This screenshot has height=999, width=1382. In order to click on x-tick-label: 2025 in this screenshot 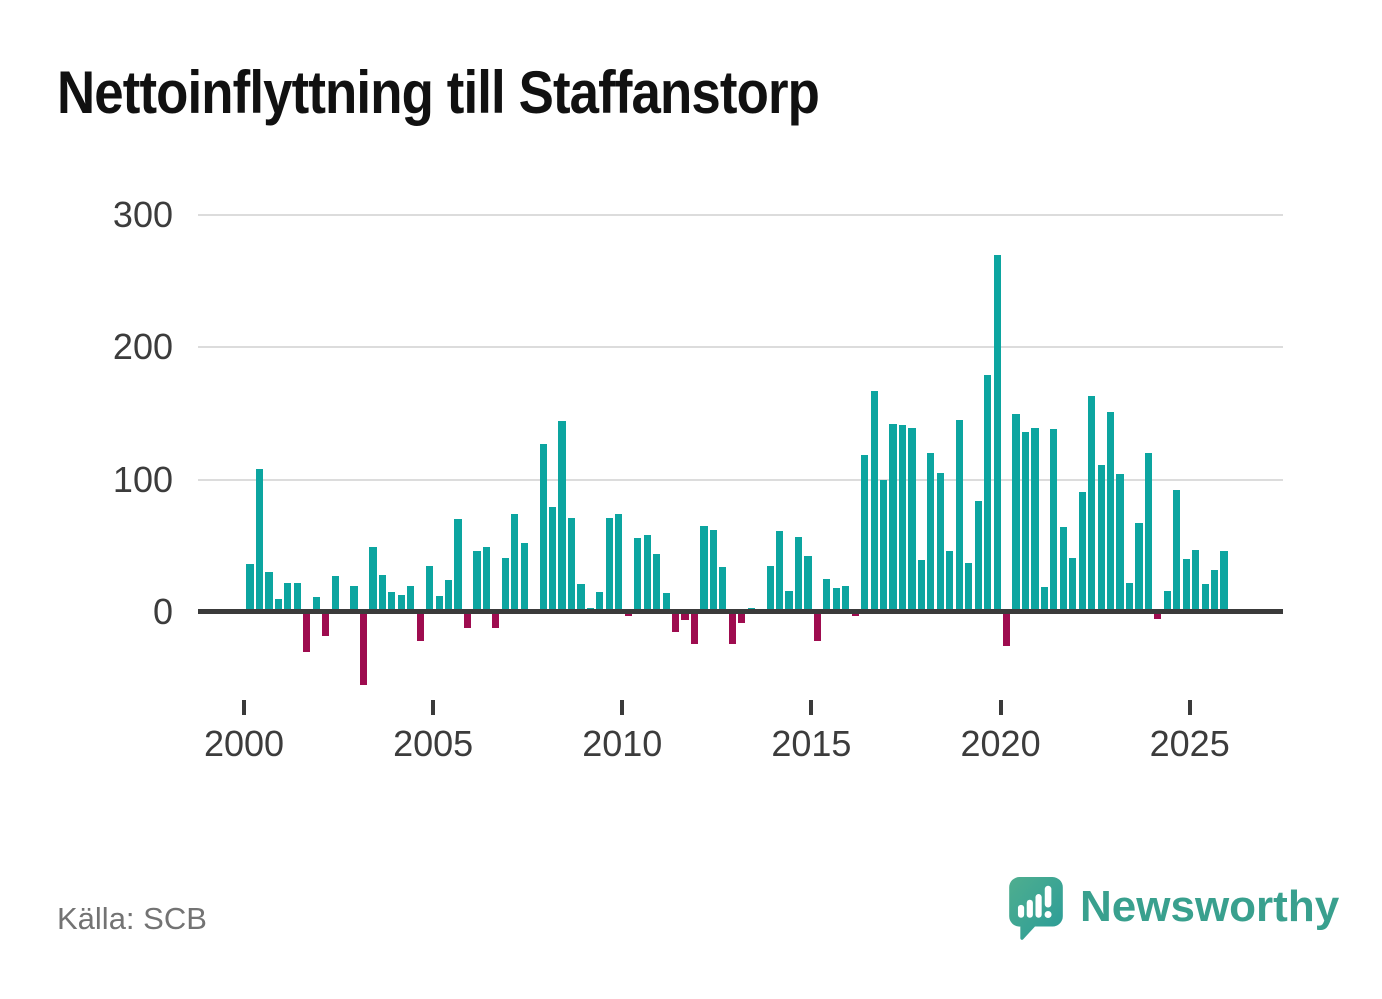, I will do `click(1189, 743)`.